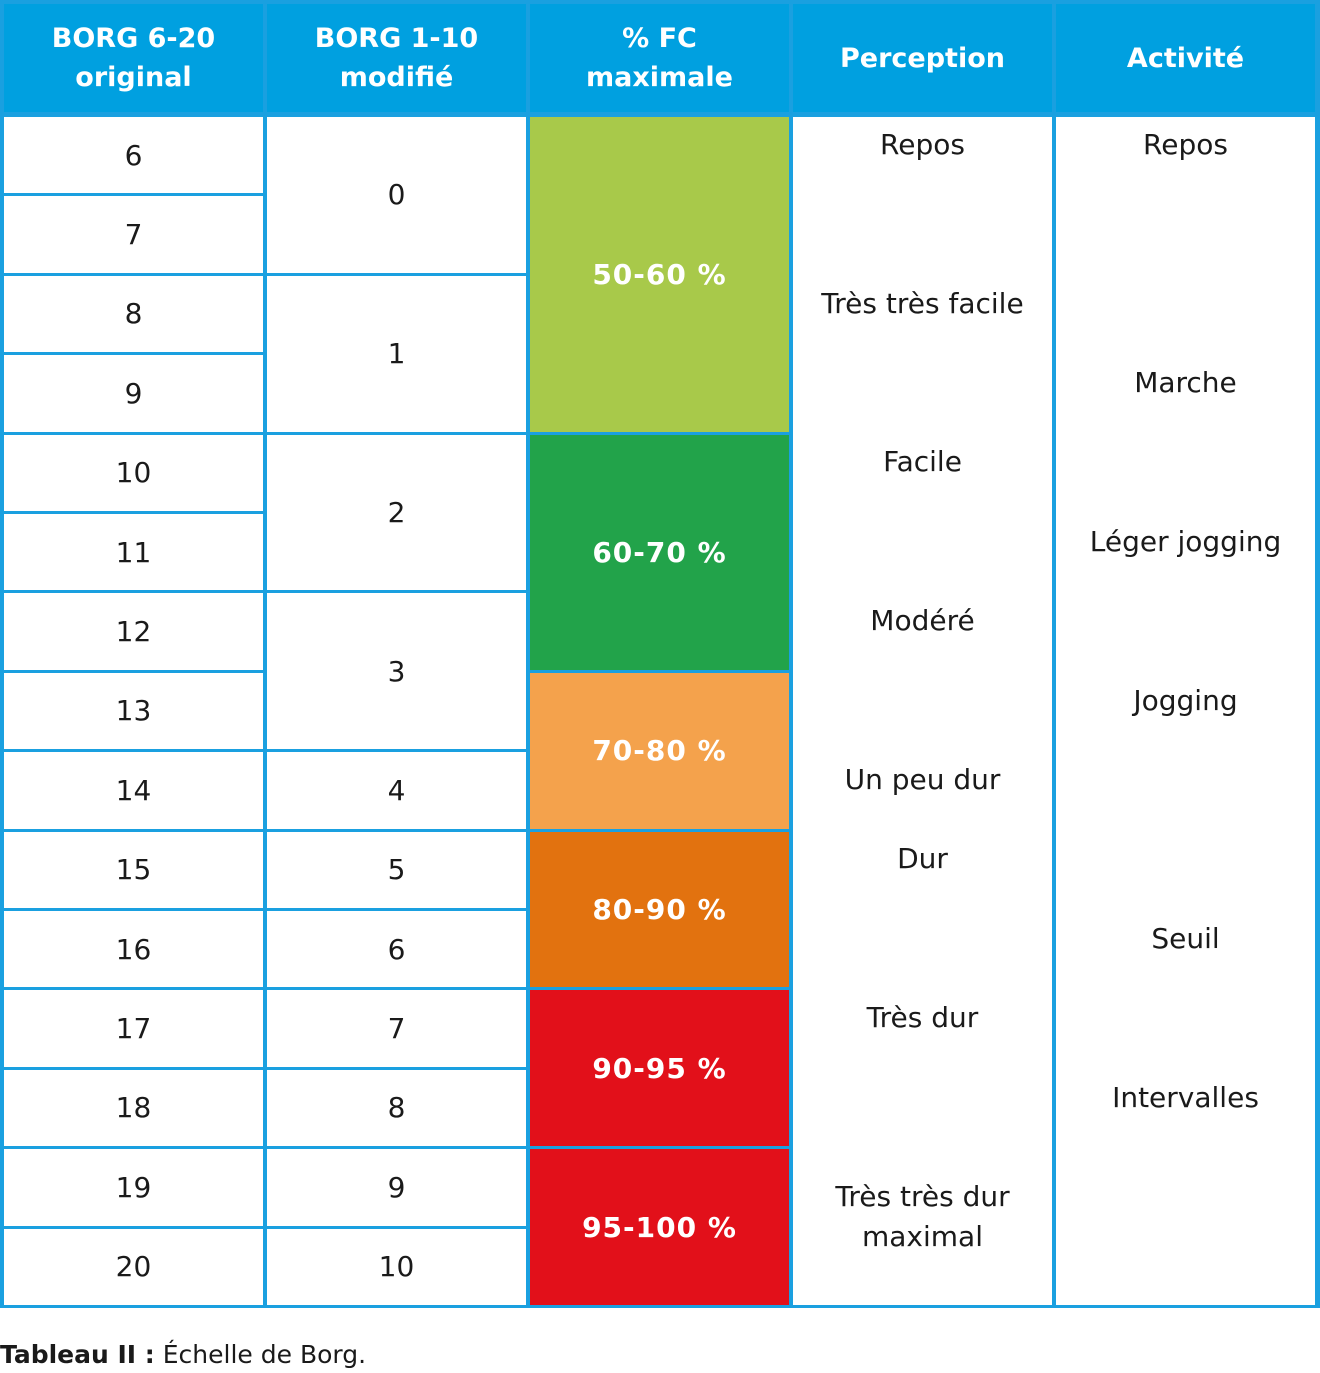 The image size is (1320, 1373). I want to click on fc-band: 95-100 %, so click(659, 1227).